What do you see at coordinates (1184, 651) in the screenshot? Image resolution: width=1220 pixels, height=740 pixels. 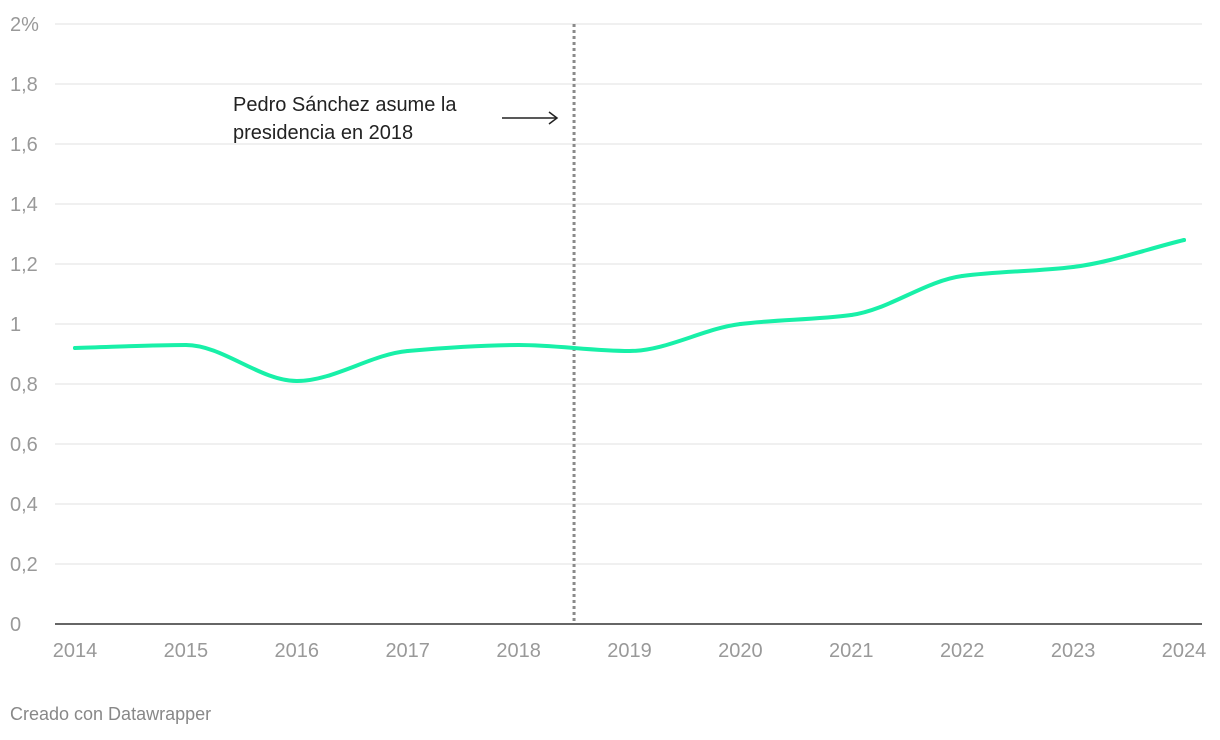 I see `x-tick-label: 2024` at bounding box center [1184, 651].